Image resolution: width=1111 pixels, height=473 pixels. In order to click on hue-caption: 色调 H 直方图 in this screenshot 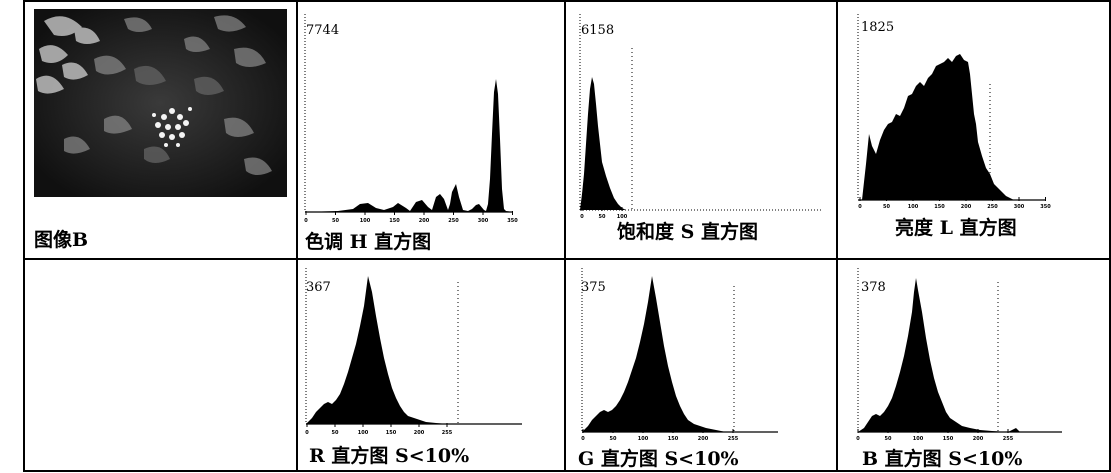, I will do `click(368, 242)`.